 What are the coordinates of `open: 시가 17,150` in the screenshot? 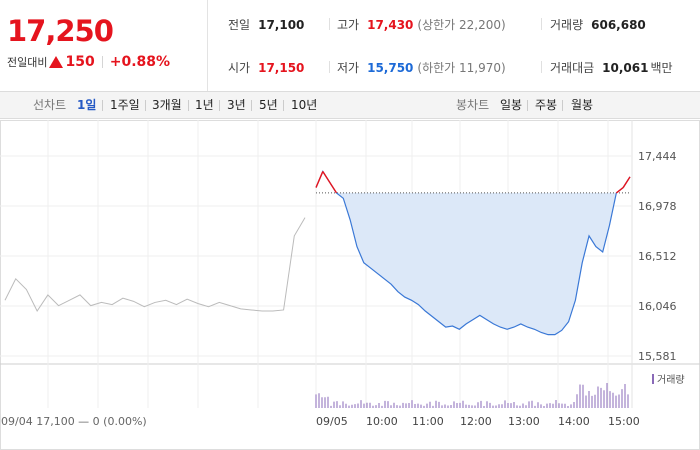 It's located at (266, 67).